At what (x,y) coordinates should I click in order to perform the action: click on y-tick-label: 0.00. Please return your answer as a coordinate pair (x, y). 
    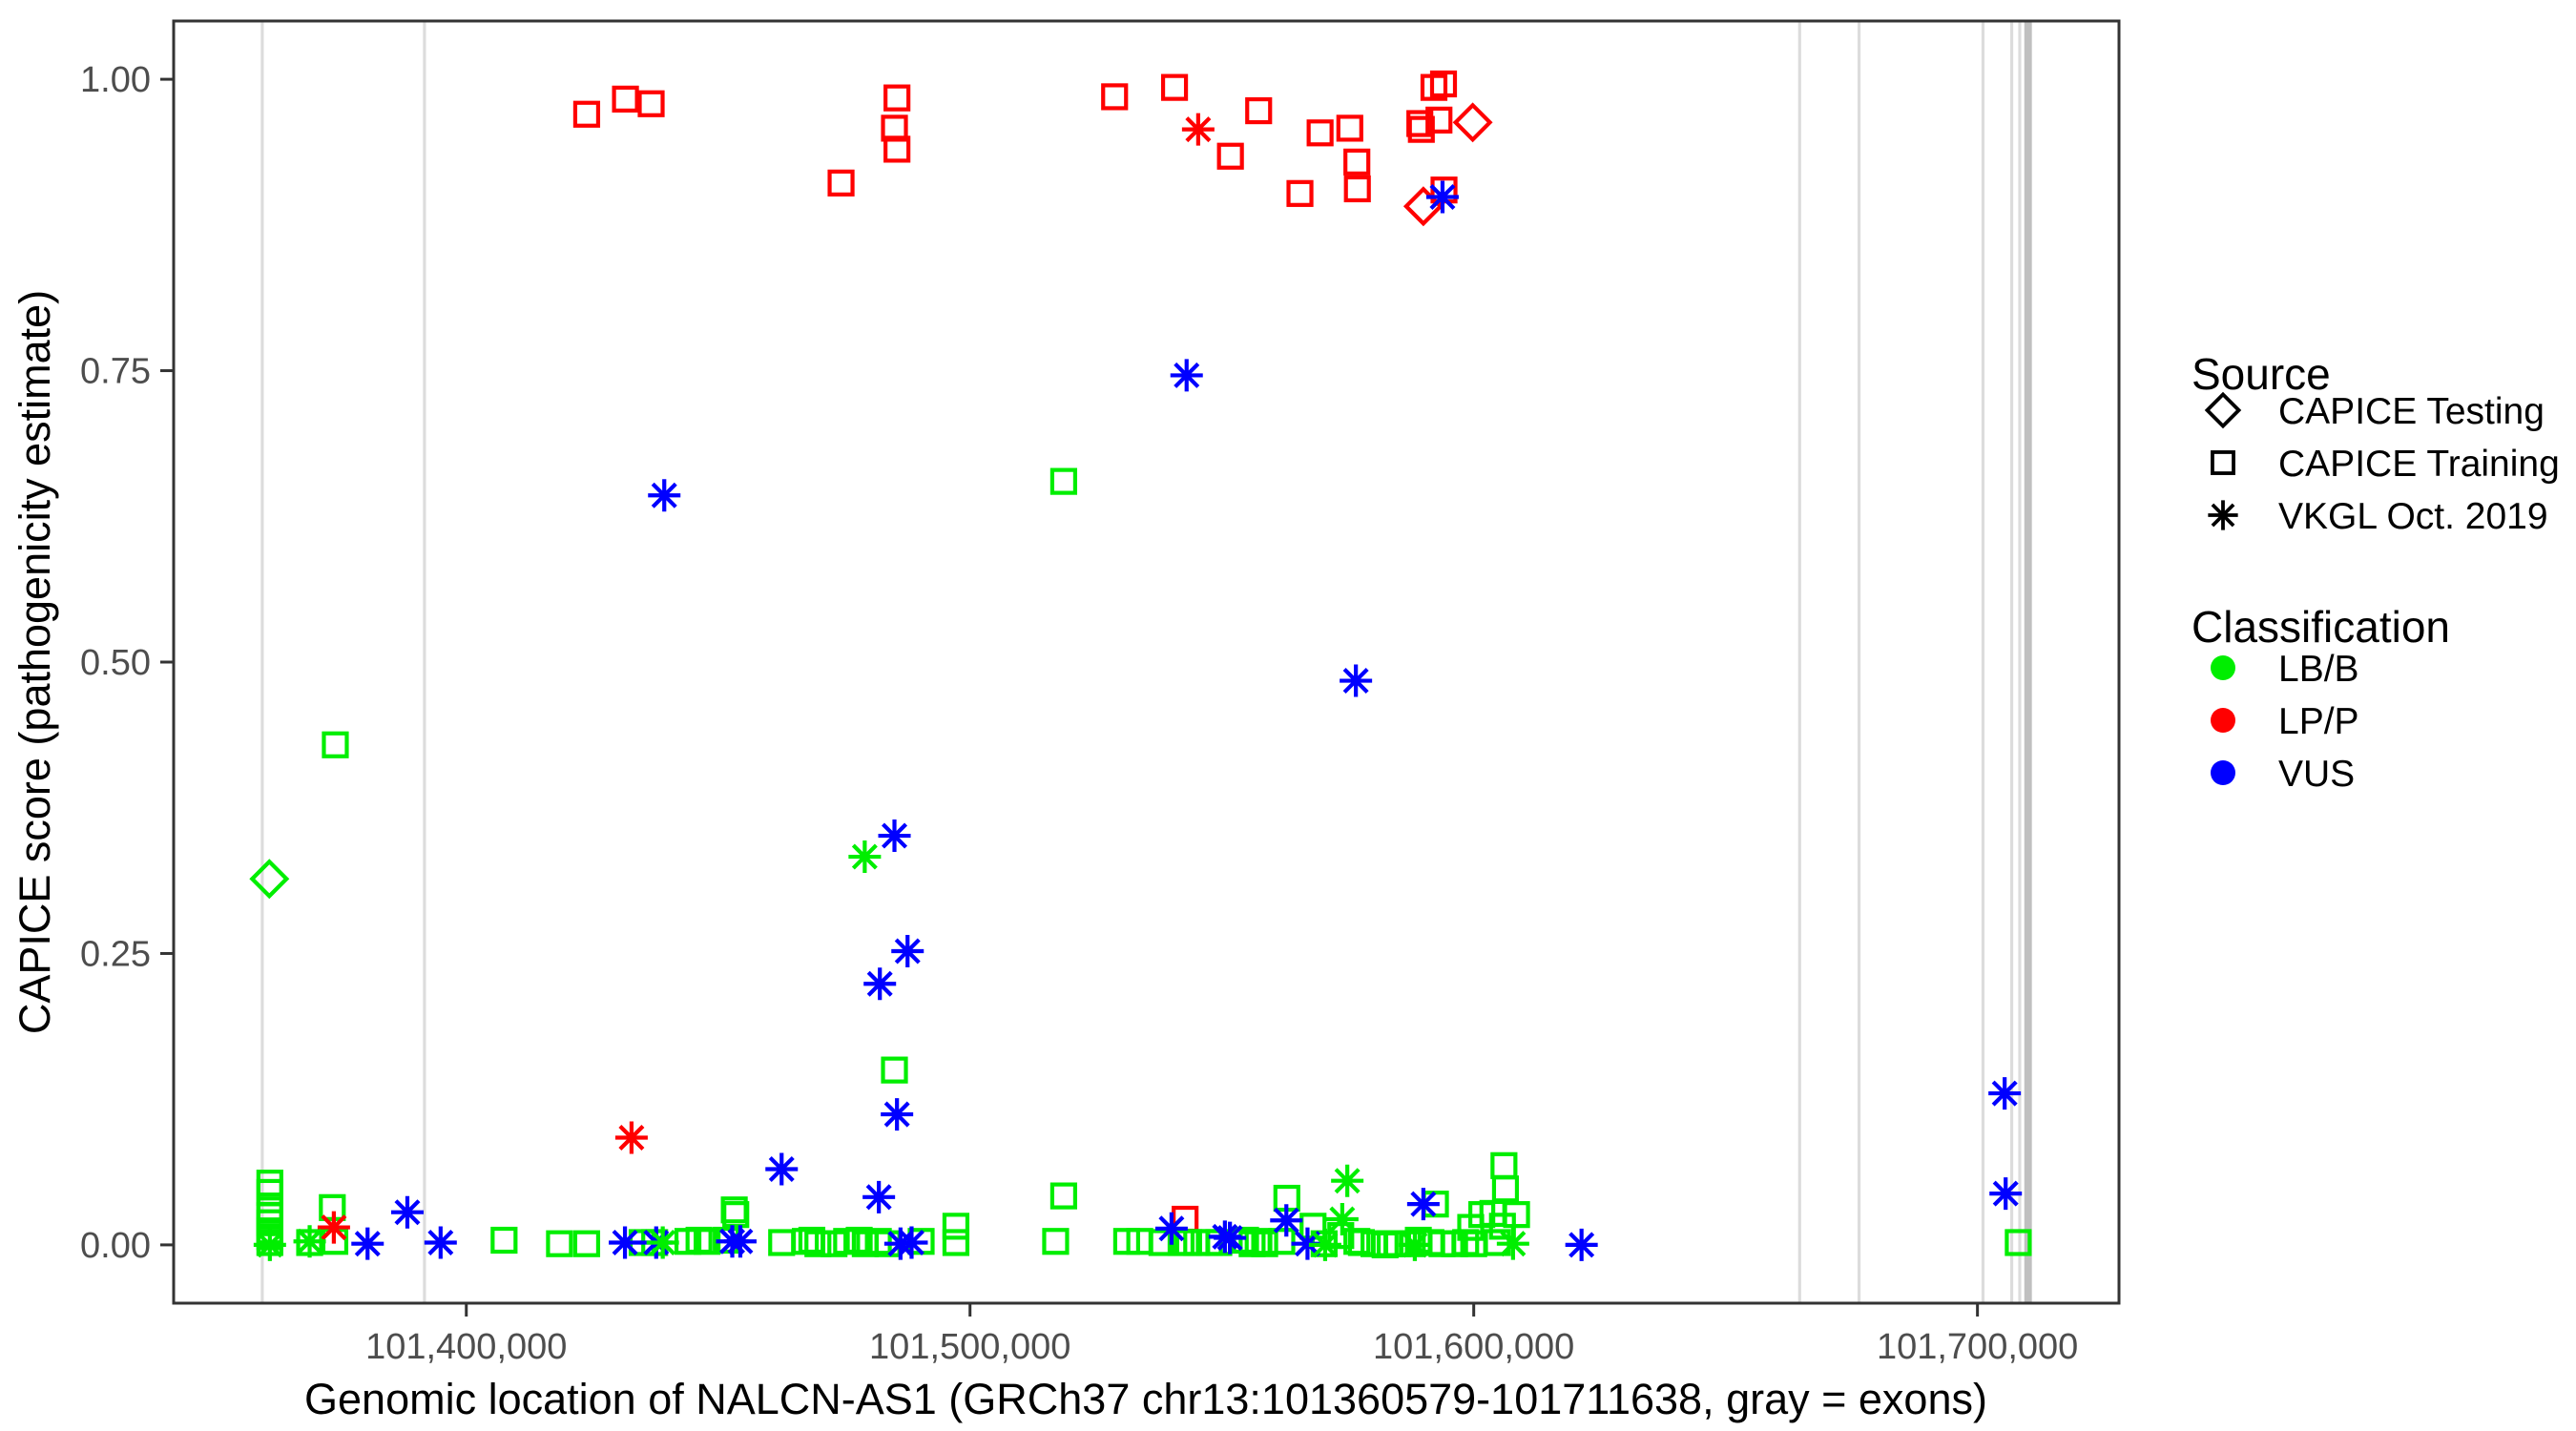
    Looking at the image, I should click on (115, 1246).